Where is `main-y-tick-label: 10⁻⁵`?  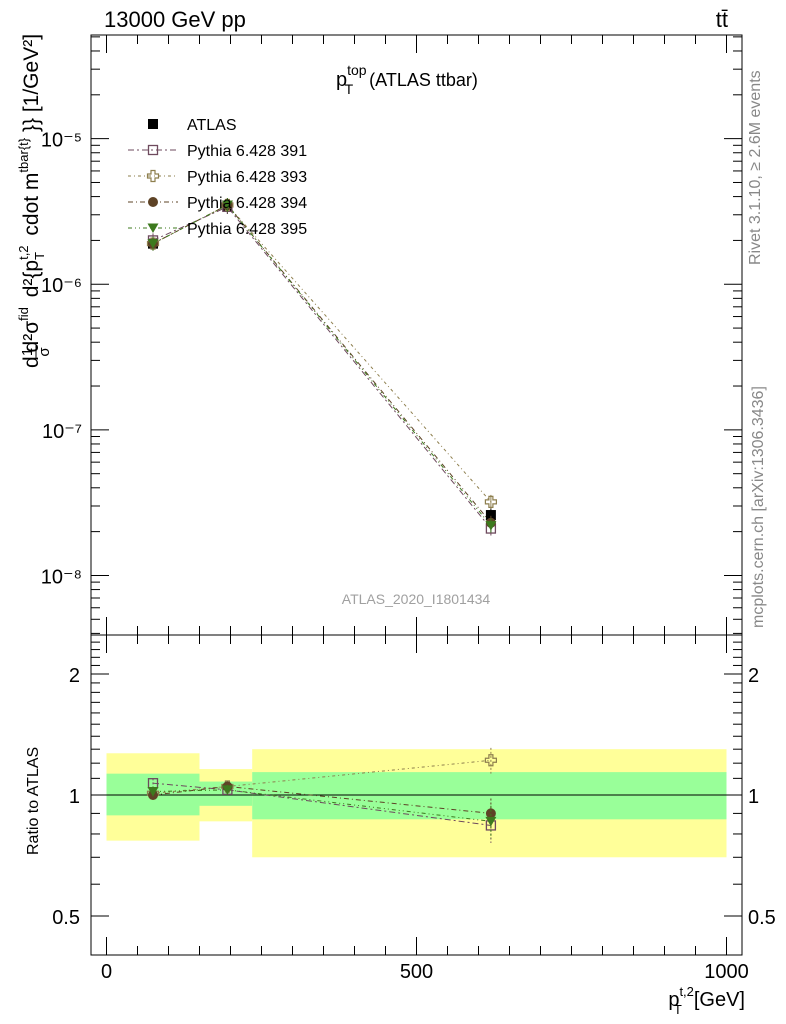 main-y-tick-label: 10⁻⁵ is located at coordinates (61, 141).